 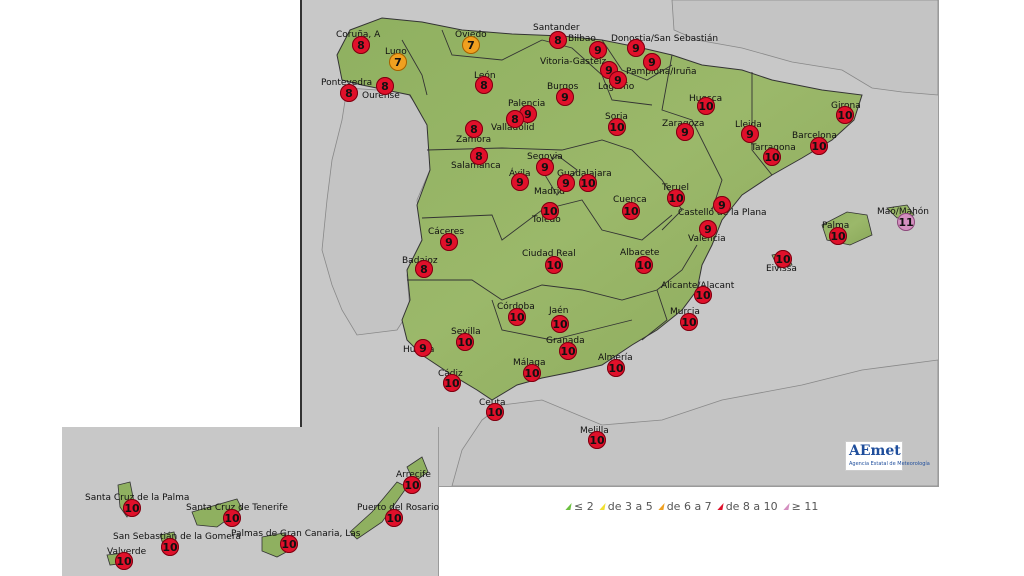 I want to click on city-label: Segovia, so click(x=545, y=157).